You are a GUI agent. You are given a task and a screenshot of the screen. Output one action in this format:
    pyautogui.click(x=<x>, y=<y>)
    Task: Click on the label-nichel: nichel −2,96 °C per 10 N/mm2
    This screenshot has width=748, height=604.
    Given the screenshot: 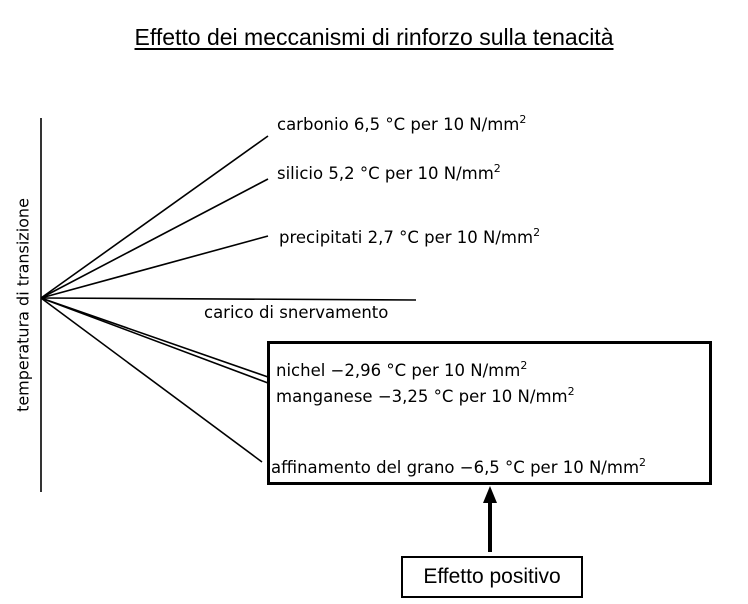 What is the action you would take?
    pyautogui.click(x=402, y=369)
    